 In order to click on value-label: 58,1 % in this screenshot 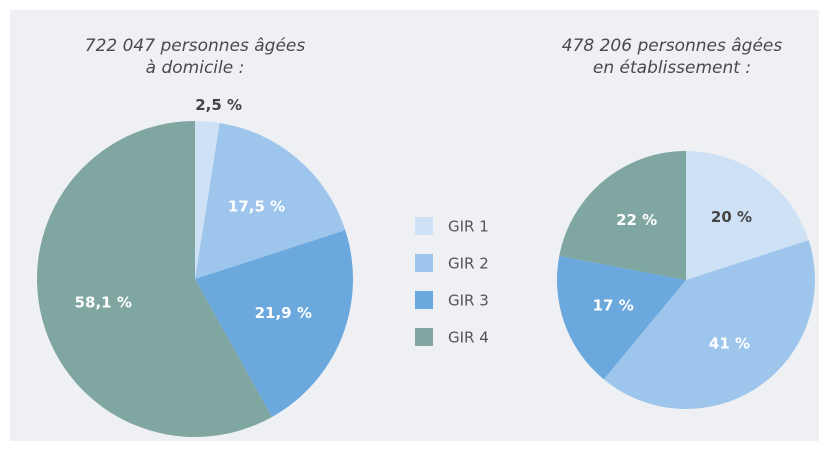, I will do `click(103, 302)`.